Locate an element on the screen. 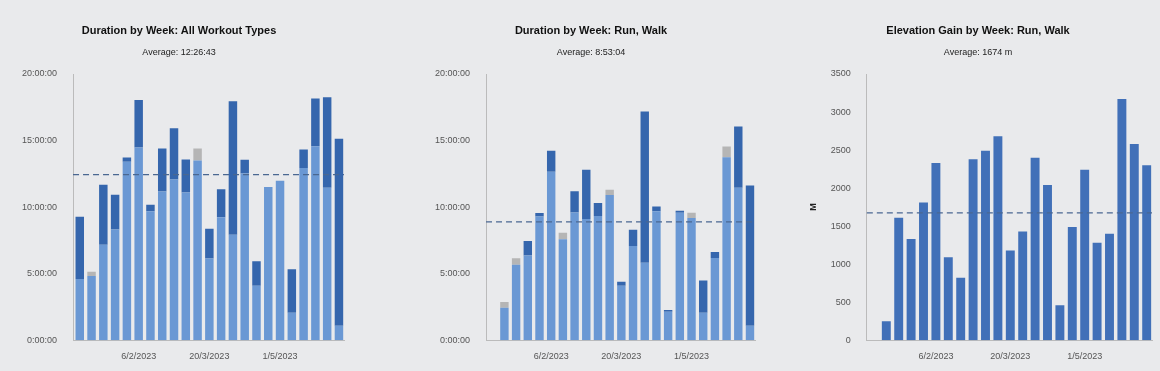 This screenshot has width=1160, height=371. y-tick-label: 0 is located at coordinates (848, 339).